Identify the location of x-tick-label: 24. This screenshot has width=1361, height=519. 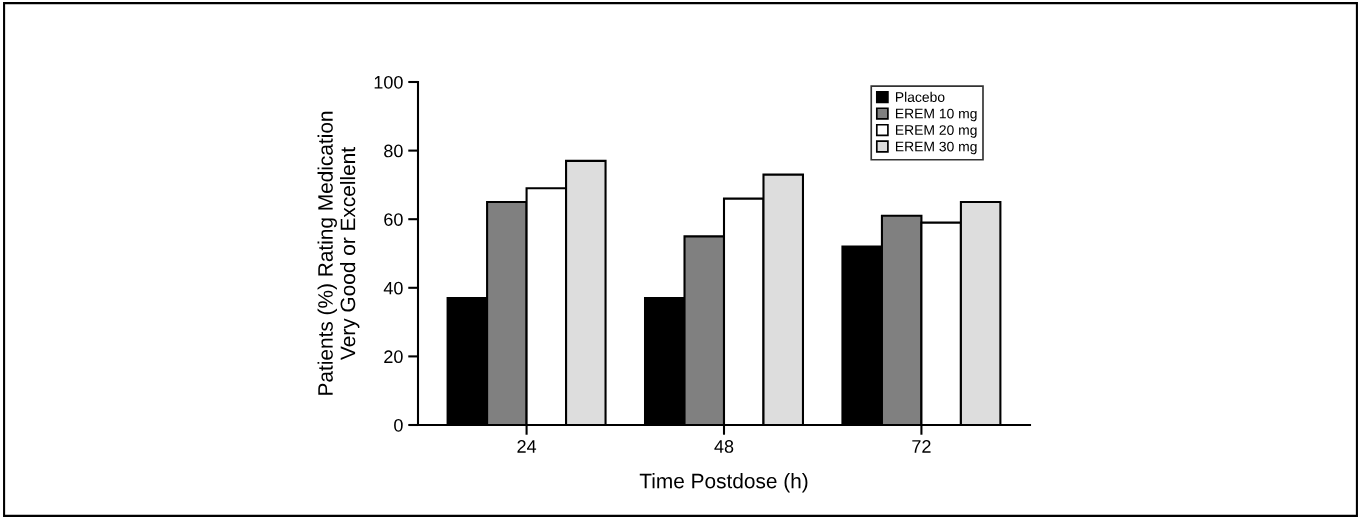
(527, 446).